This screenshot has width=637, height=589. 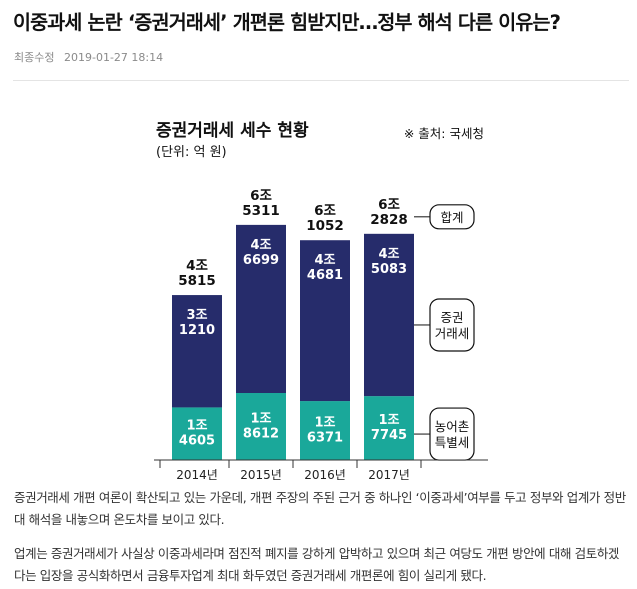 I want to click on bar-total-label-2: 6조 1052, so click(x=325, y=218).